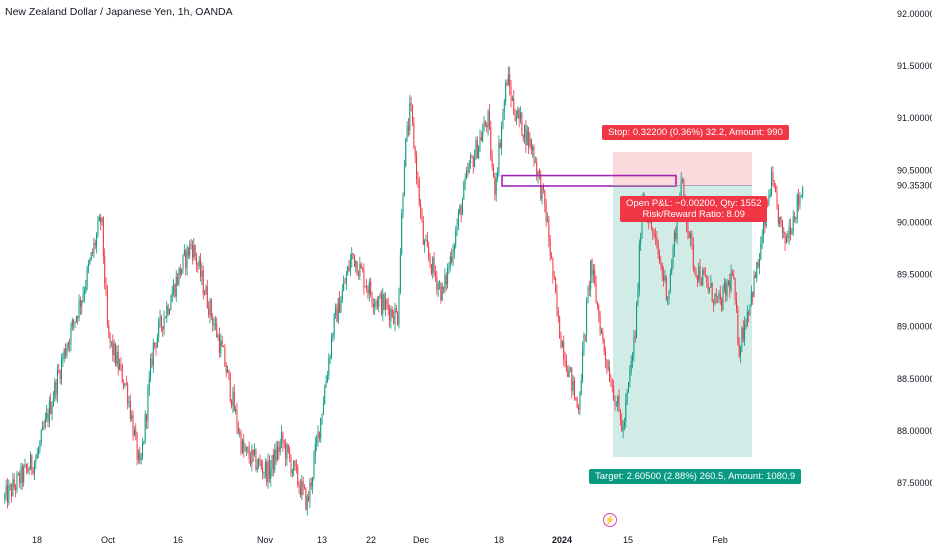  Describe the element at coordinates (610, 520) in the screenshot. I see `lightning-bolt-icon: ⚡` at that location.